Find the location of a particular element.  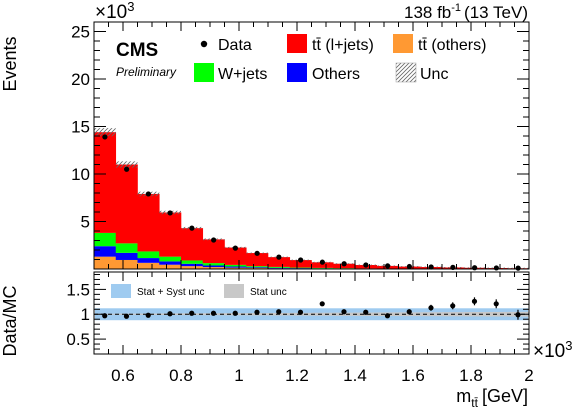

x-tick-label: 1 is located at coordinates (238, 375).